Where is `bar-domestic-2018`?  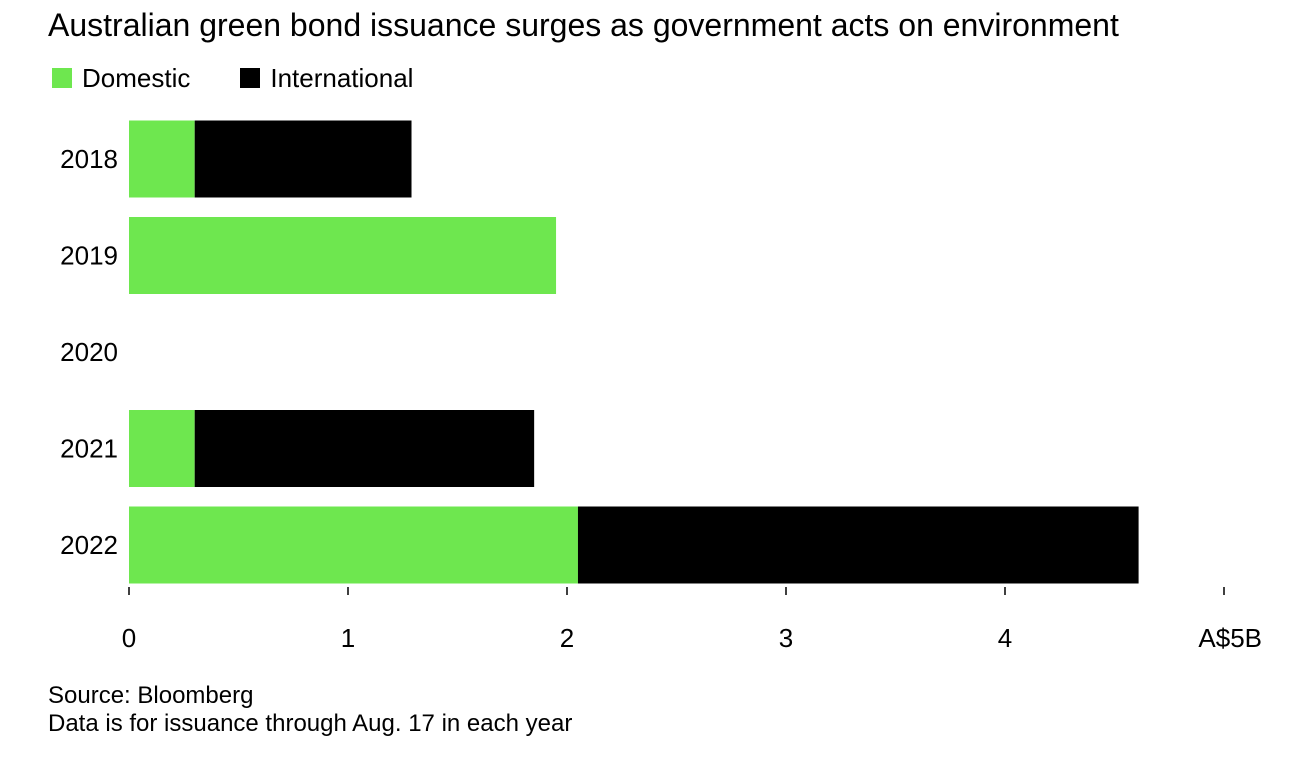 bar-domestic-2018 is located at coordinates (162, 159).